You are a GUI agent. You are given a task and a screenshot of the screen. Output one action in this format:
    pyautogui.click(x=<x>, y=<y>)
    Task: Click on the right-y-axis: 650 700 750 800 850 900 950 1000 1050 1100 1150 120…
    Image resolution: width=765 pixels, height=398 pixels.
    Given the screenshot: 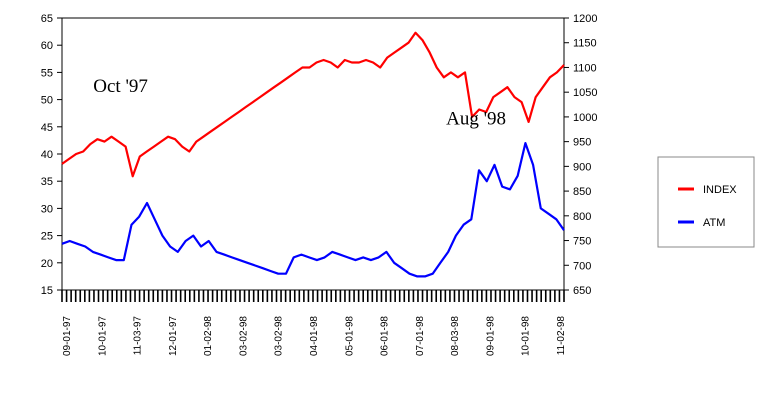 What is the action you would take?
    pyautogui.click(x=580, y=155)
    